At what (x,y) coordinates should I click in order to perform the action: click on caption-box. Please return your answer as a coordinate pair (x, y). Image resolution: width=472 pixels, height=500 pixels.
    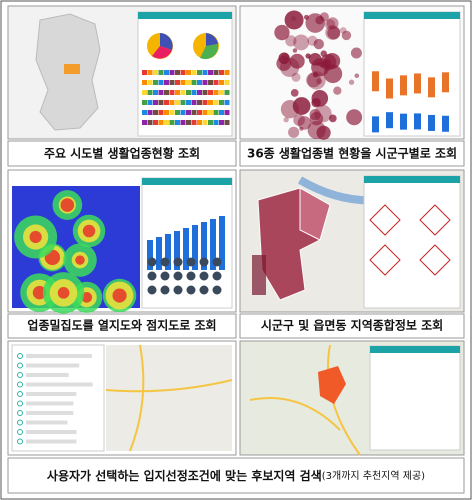
    Looking at the image, I should click on (122, 153).